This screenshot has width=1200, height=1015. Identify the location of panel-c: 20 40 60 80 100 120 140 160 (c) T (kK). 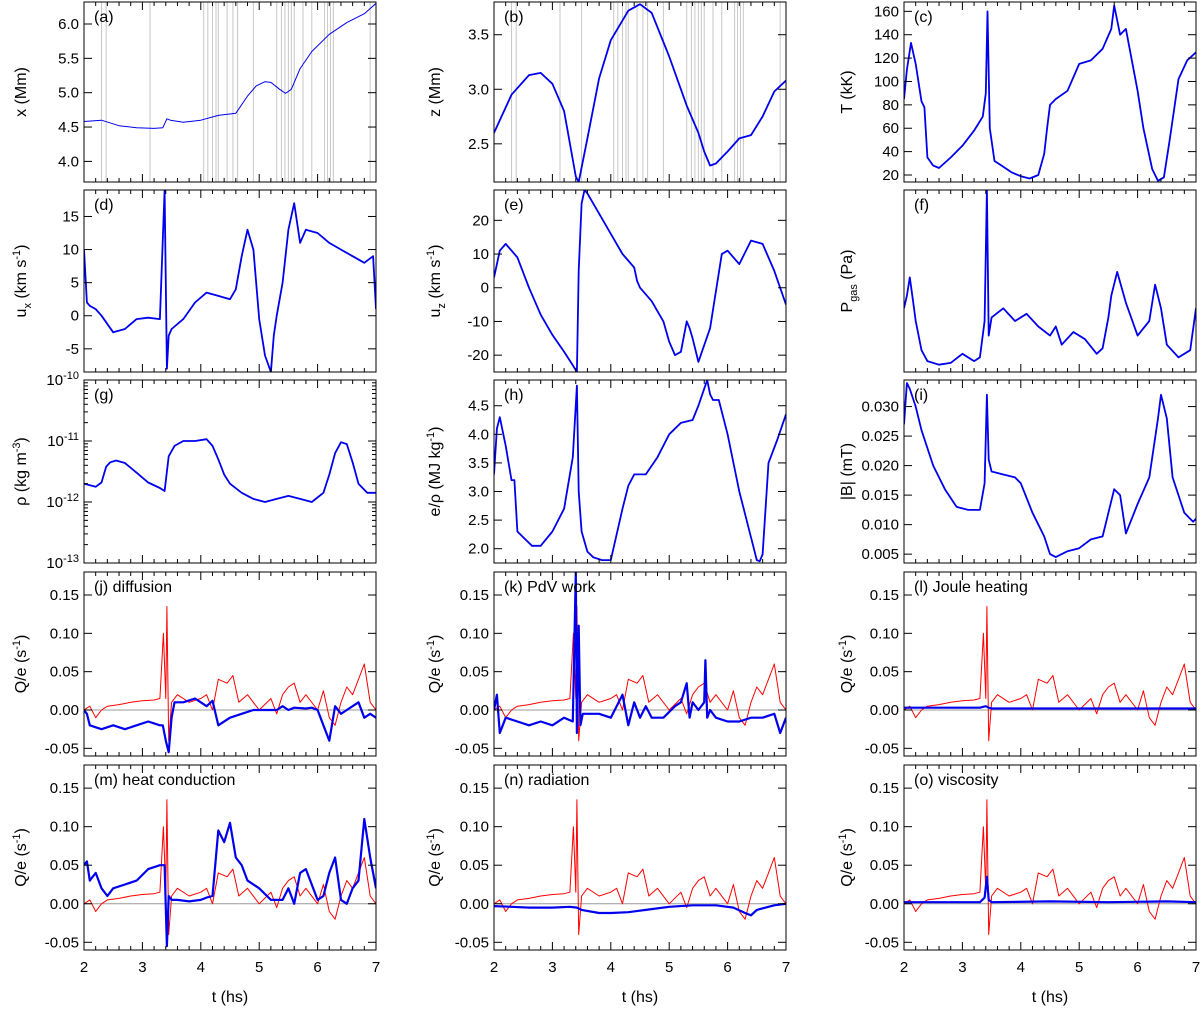
(1018, 92).